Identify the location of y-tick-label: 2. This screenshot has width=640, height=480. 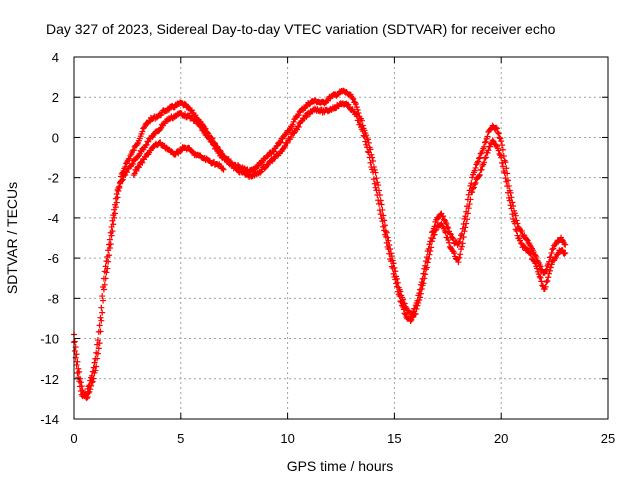
(55, 97).